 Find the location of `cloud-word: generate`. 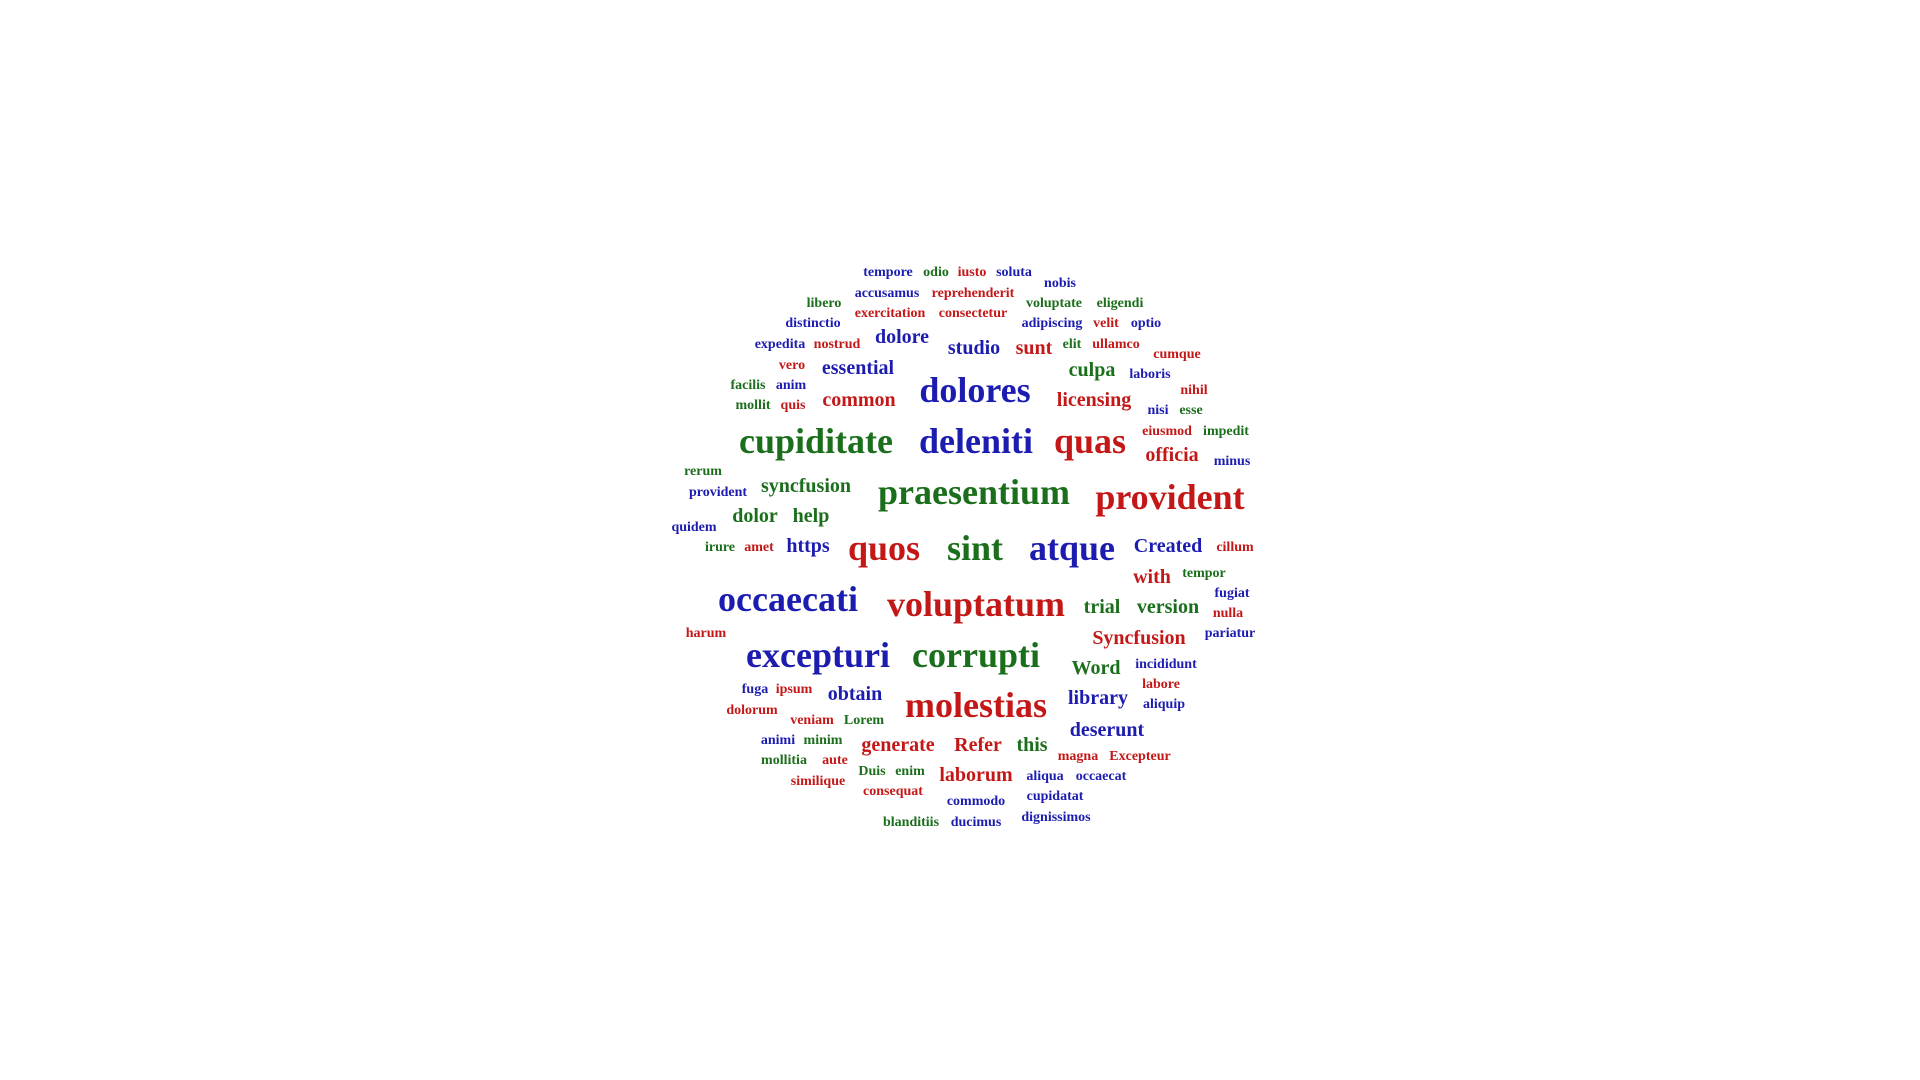

cloud-word: generate is located at coordinates (898, 745).